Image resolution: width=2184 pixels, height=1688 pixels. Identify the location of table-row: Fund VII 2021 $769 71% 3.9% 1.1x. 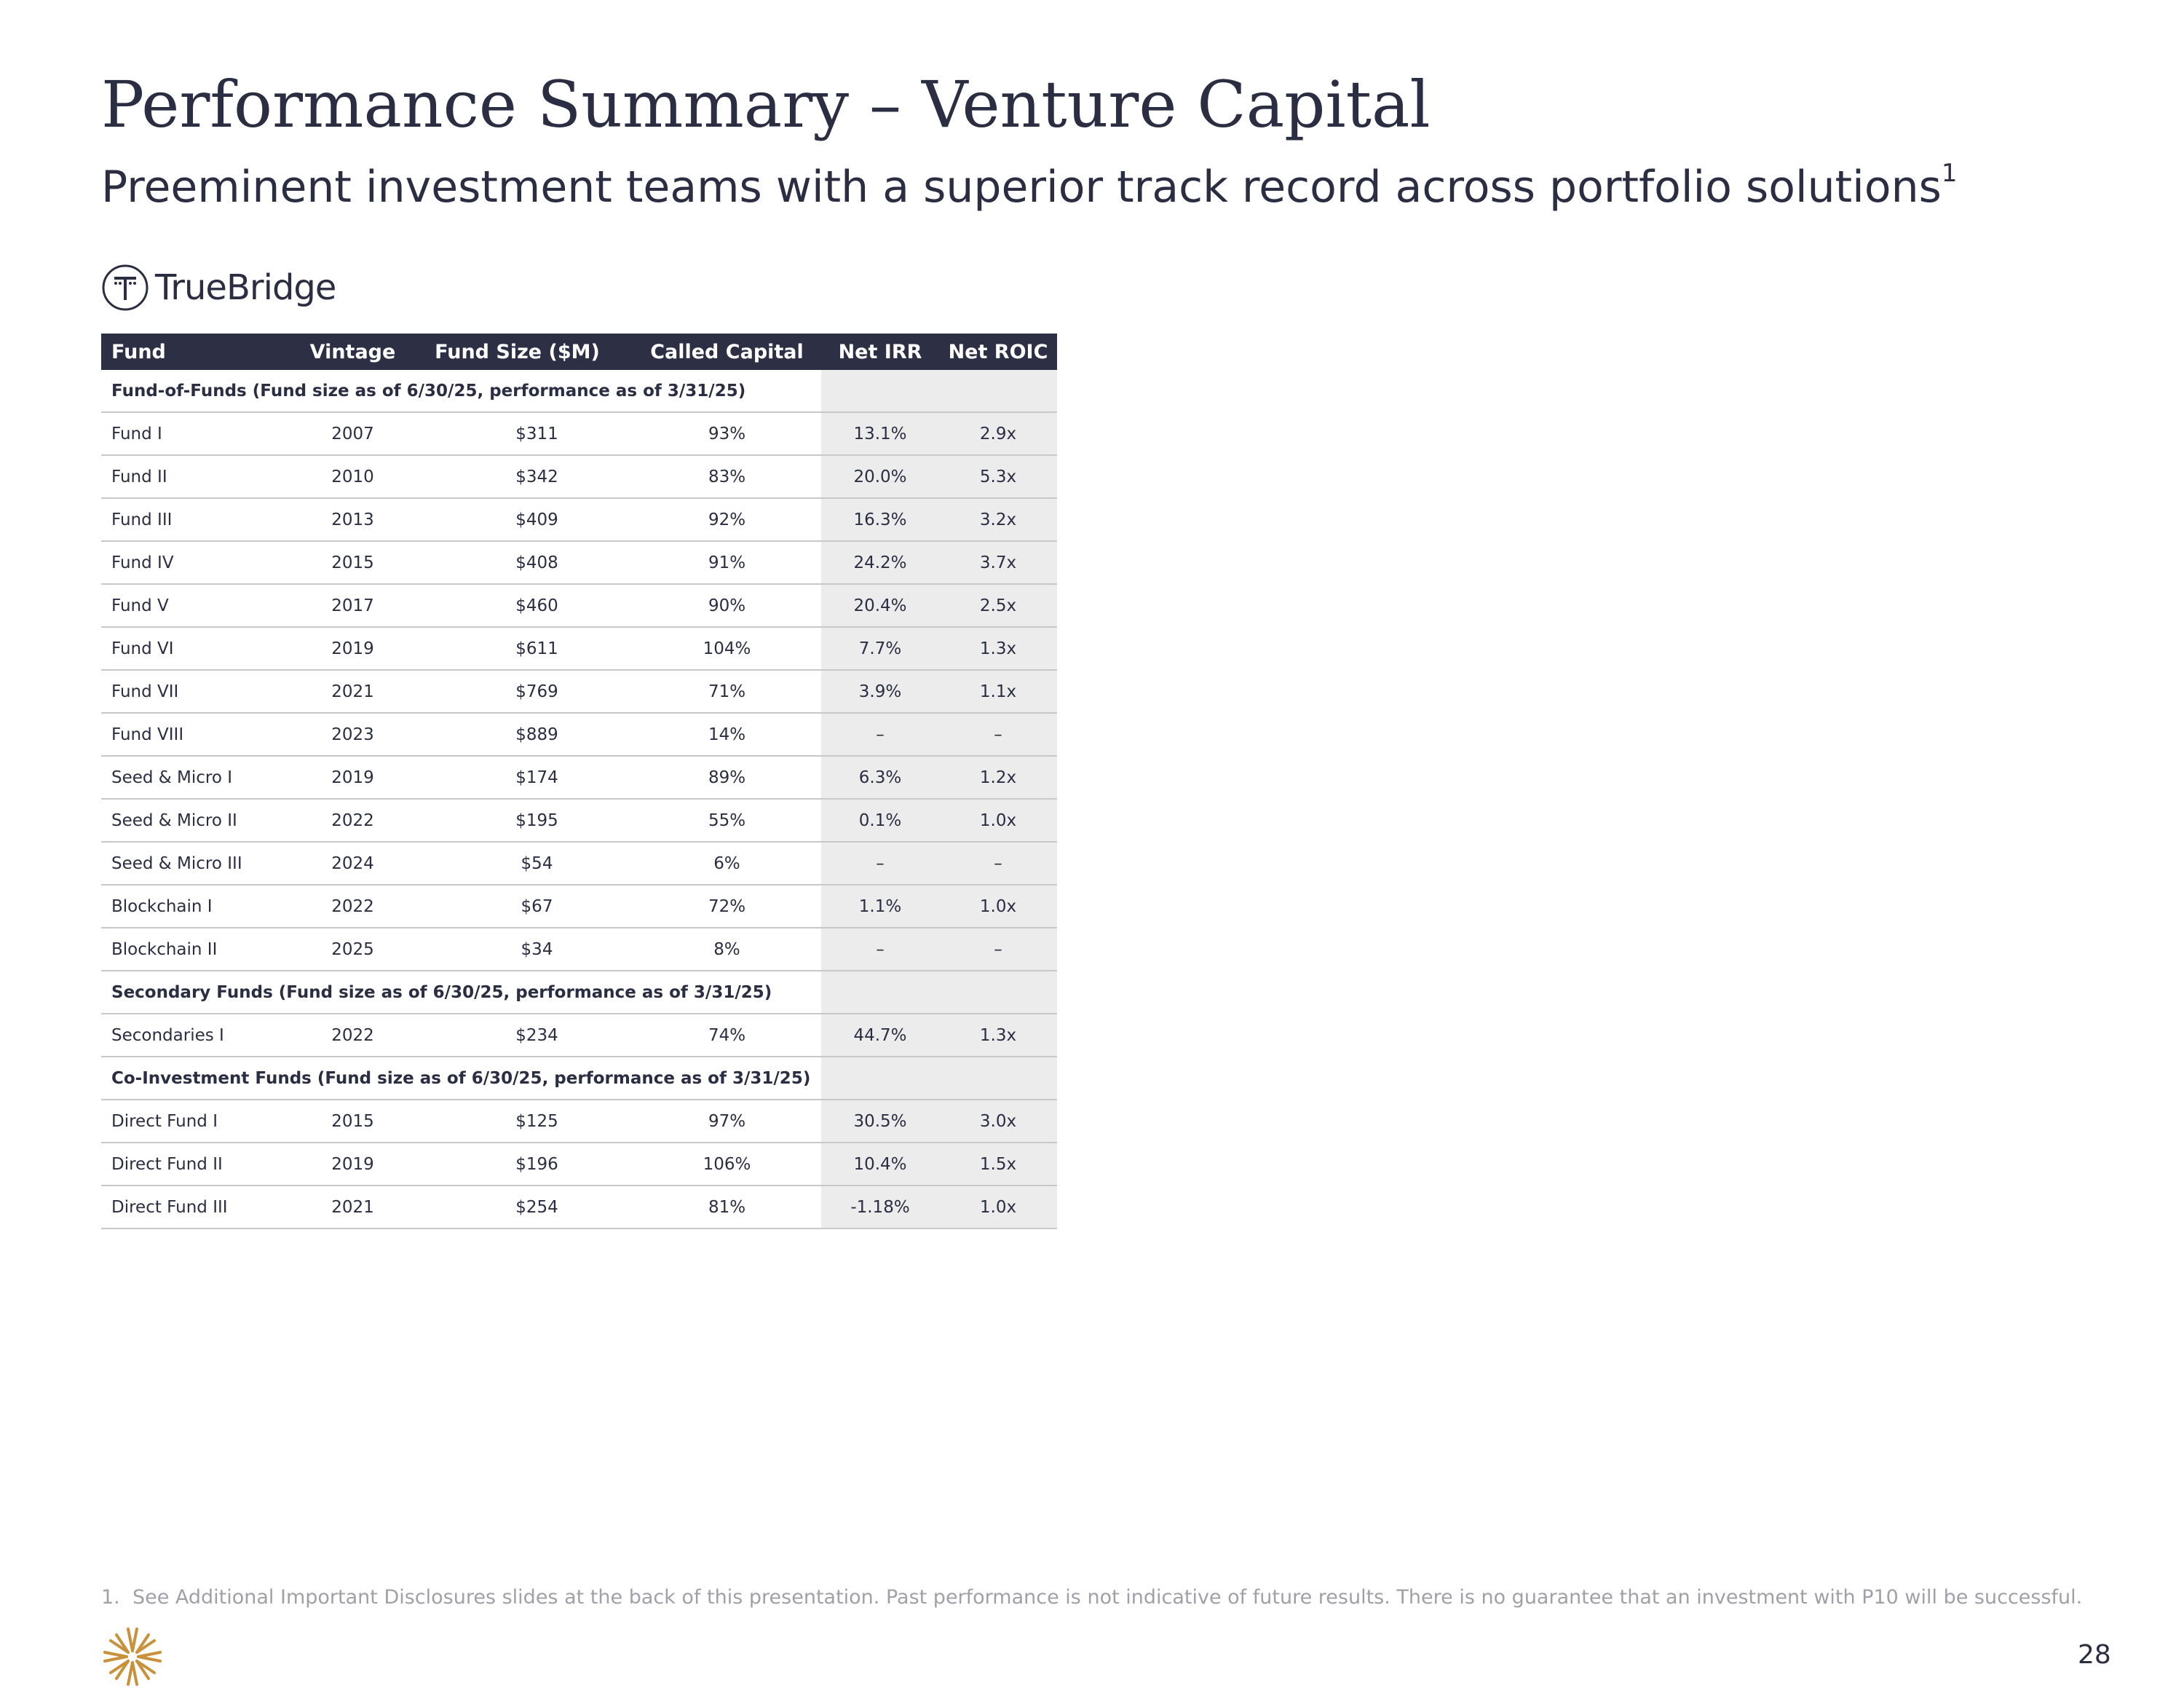
(579, 692).